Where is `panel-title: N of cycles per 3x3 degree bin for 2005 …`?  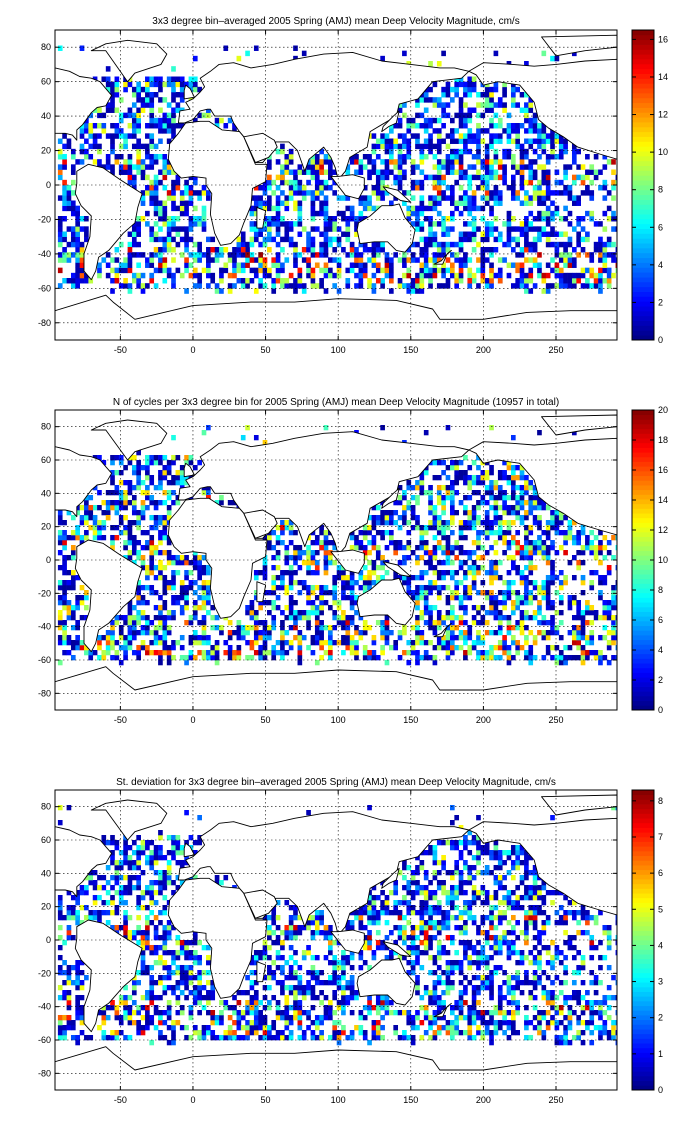
panel-title: N of cycles per 3x3 degree bin for 2005 … is located at coordinates (336, 402).